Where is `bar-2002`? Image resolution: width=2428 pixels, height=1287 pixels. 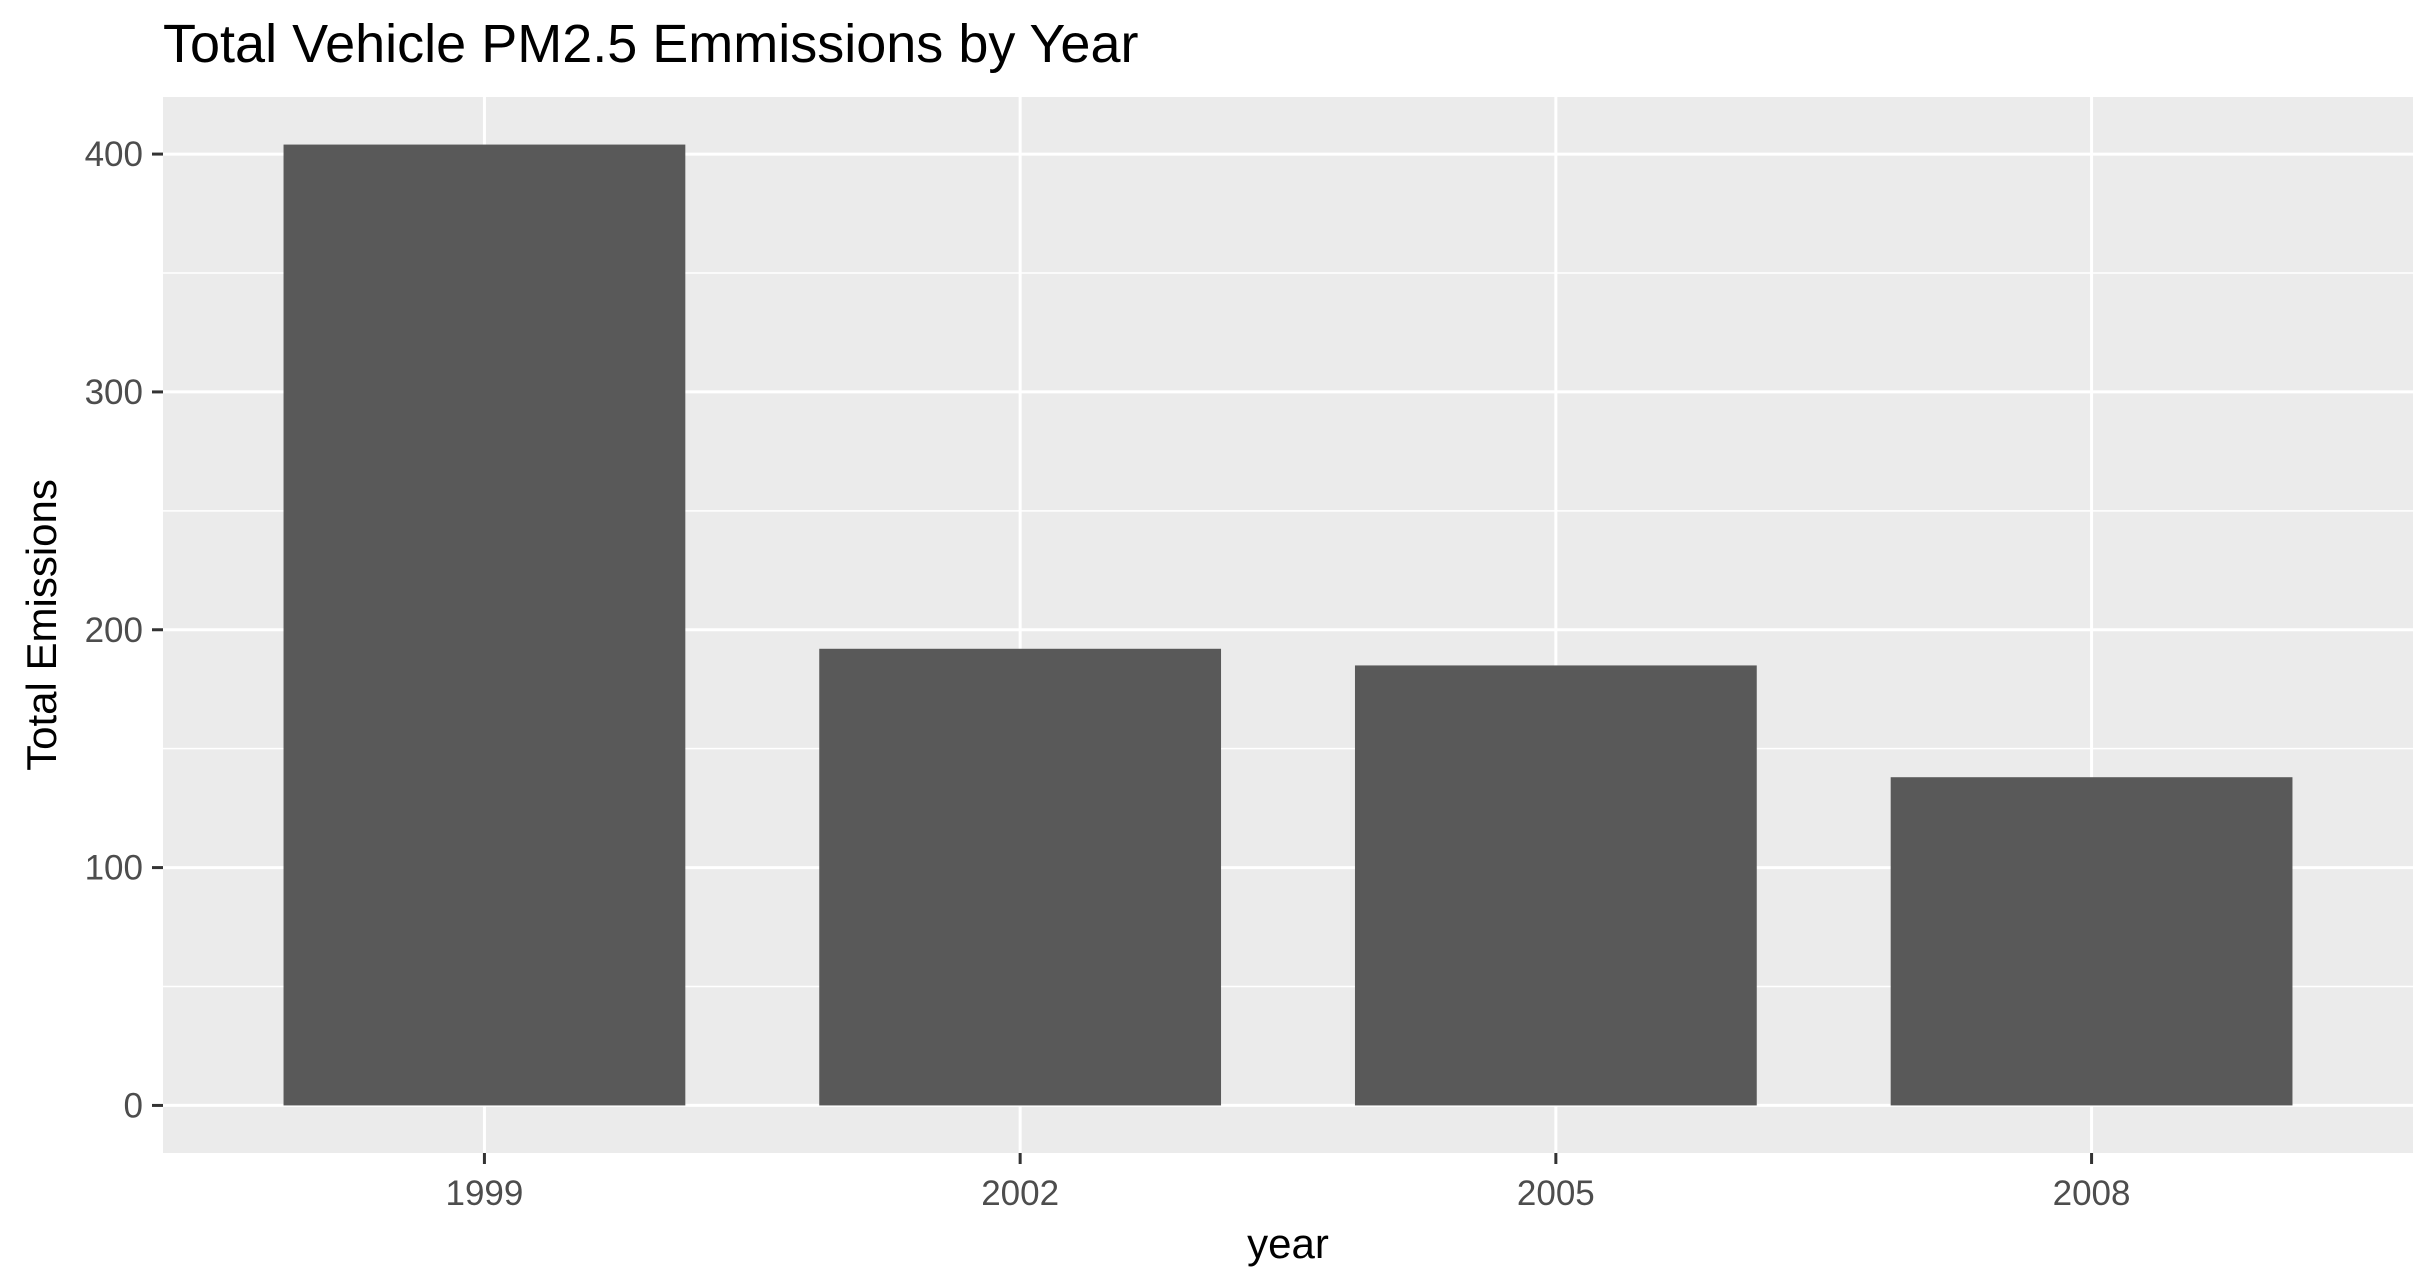
bar-2002 is located at coordinates (1020, 877).